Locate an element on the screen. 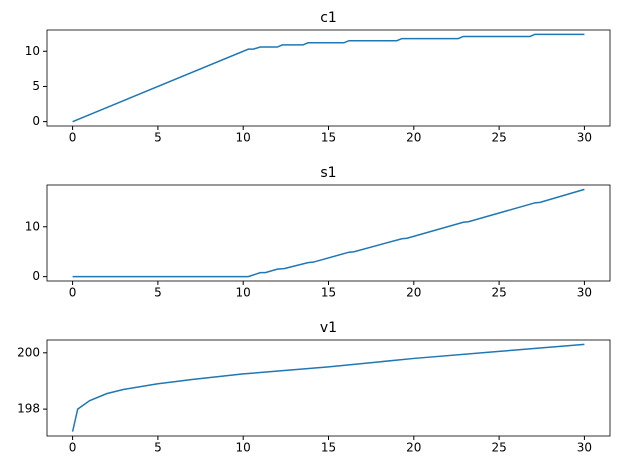  y-tick-label: 5 is located at coordinates (36, 86).